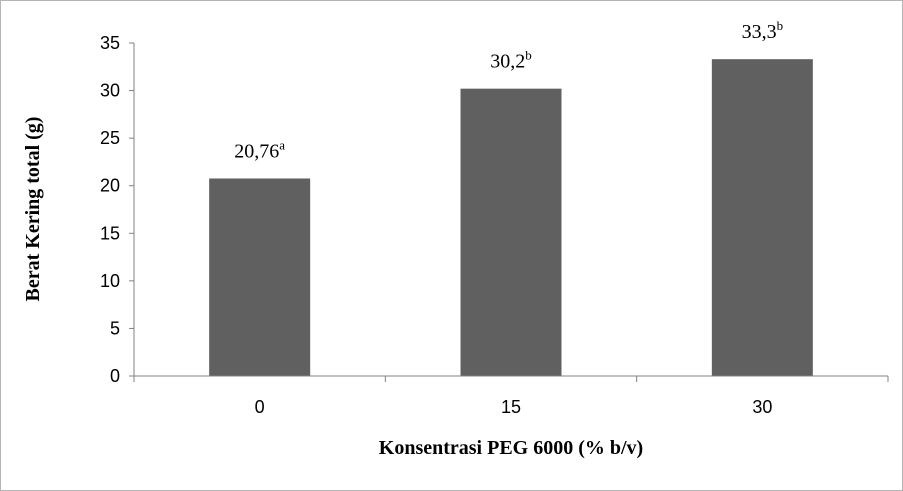 Image resolution: width=903 pixels, height=491 pixels. Describe the element at coordinates (110, 138) in the screenshot. I see `y-tick-label: 25` at that location.